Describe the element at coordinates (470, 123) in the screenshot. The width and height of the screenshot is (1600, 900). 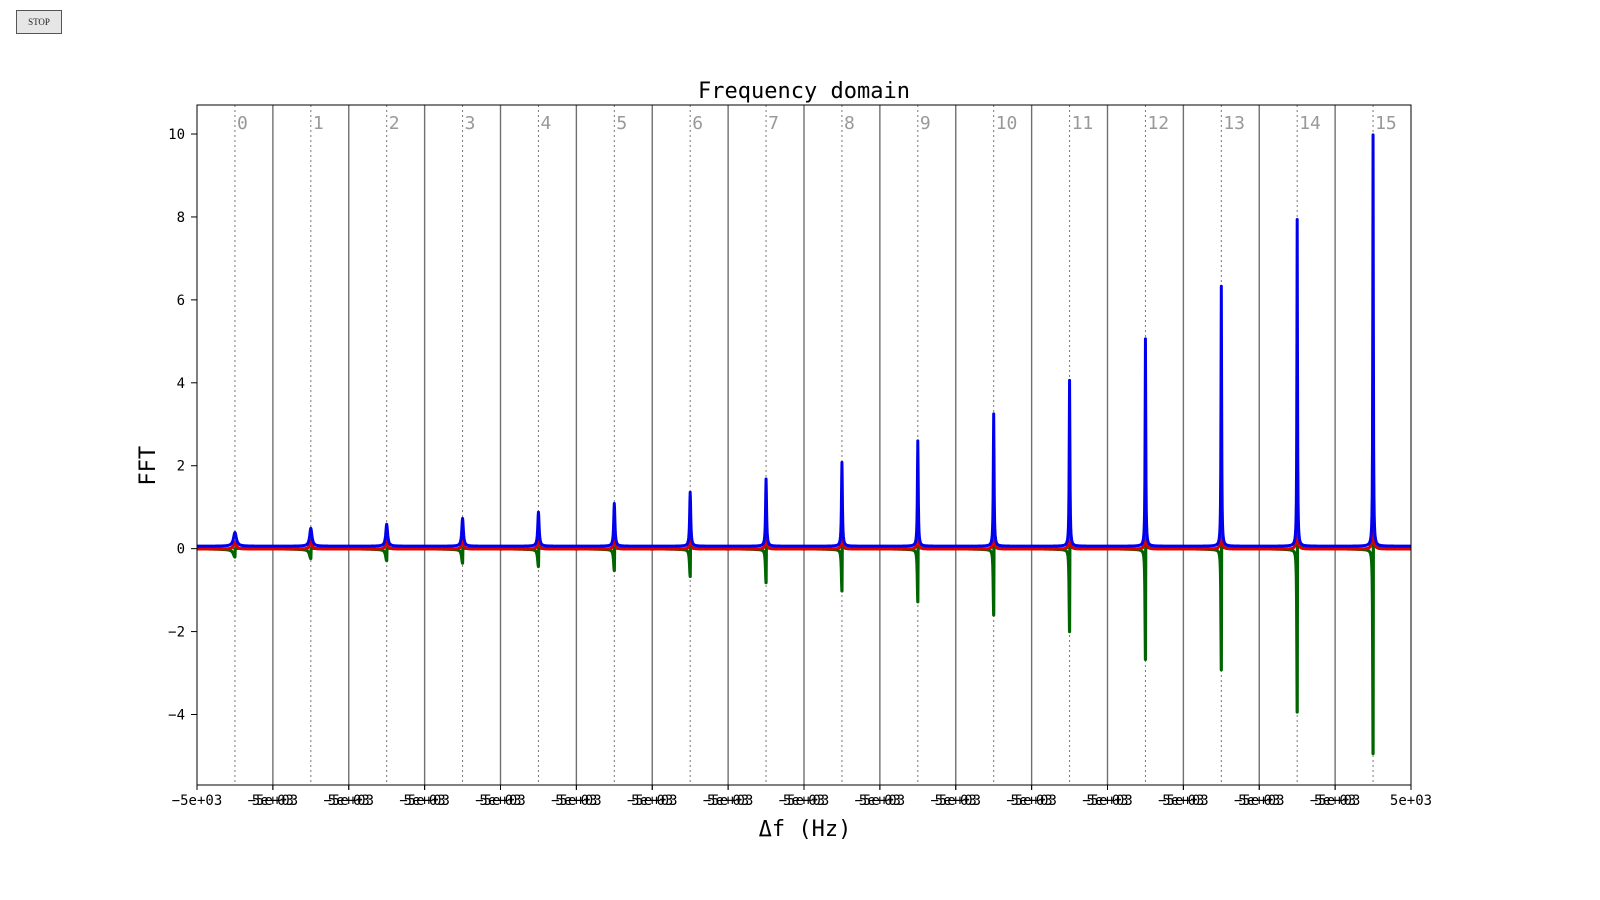
I see `segment-label: 3` at that location.